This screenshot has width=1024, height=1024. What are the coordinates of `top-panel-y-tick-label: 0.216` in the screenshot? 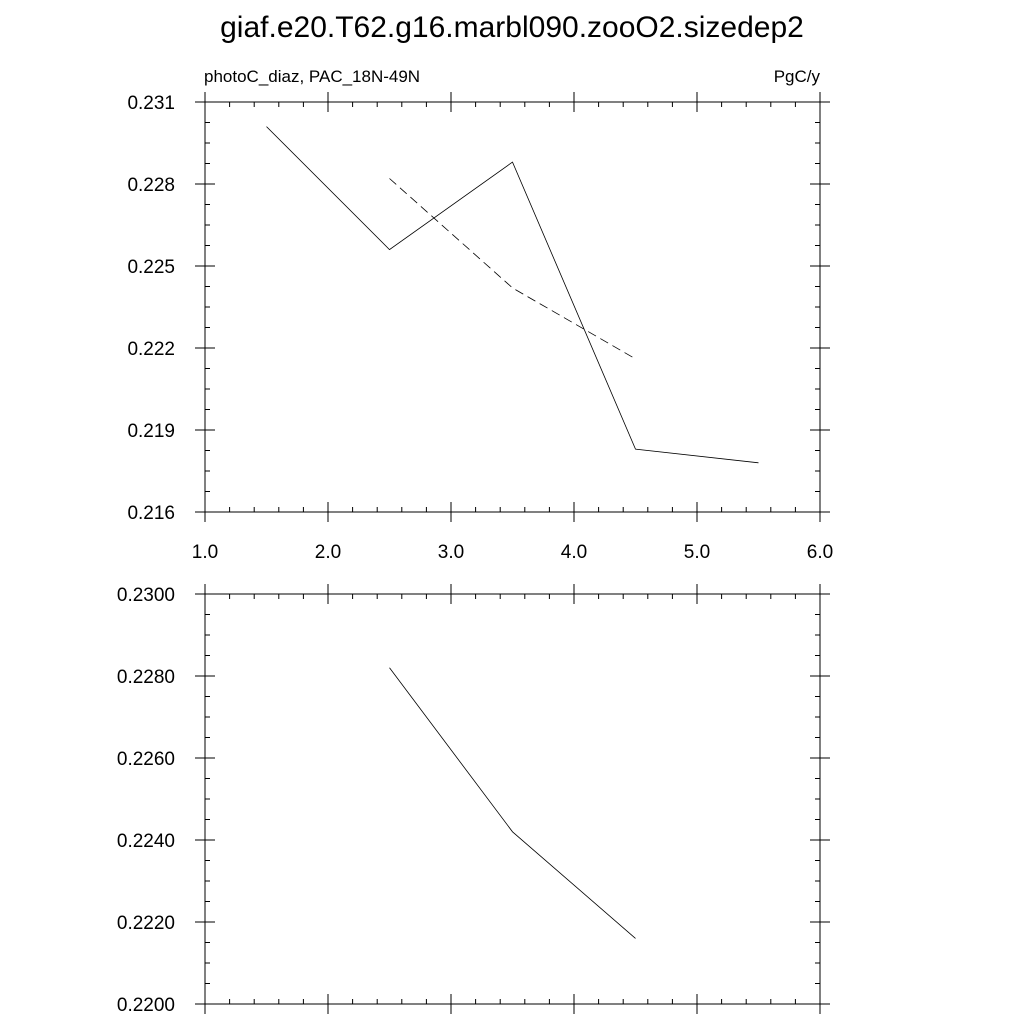 It's located at (151, 513).